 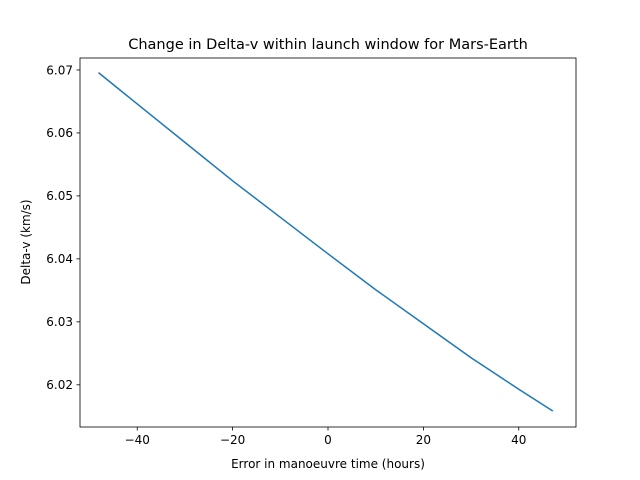 What do you see at coordinates (59, 196) in the screenshot?
I see `y-tick-label: 6.05` at bounding box center [59, 196].